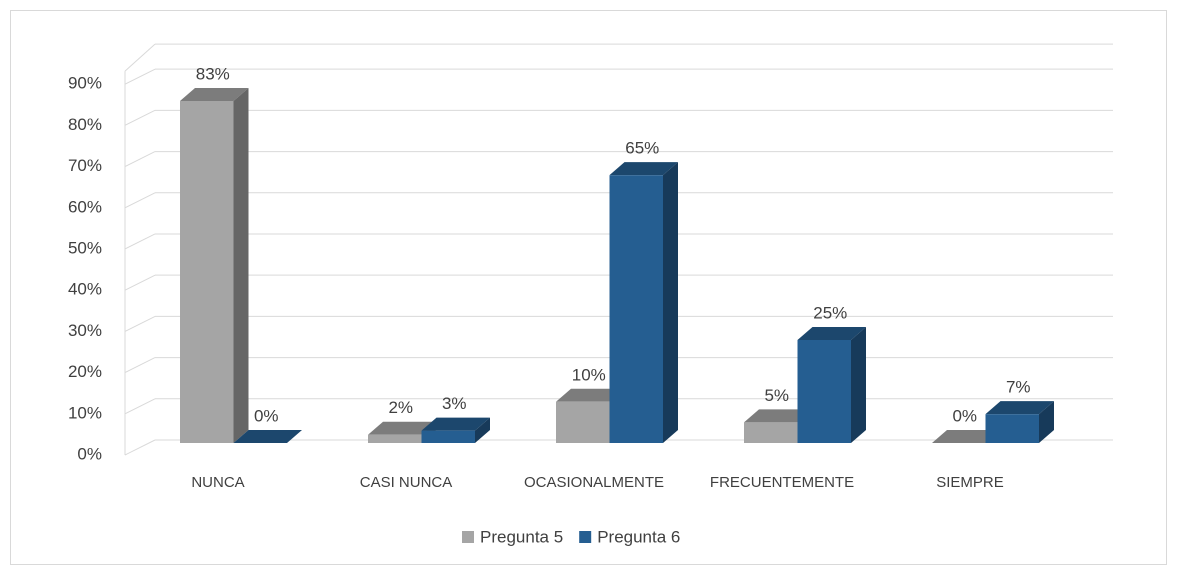 This screenshot has height=570, width=1177. Describe the element at coordinates (213, 73) in the screenshot. I see `data-label: 83%` at that location.